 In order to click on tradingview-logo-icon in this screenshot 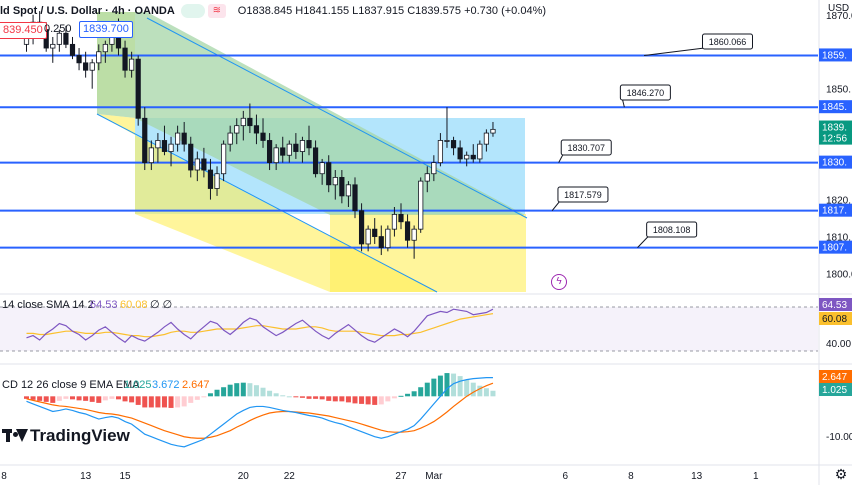, I will do `click(15, 436)`.